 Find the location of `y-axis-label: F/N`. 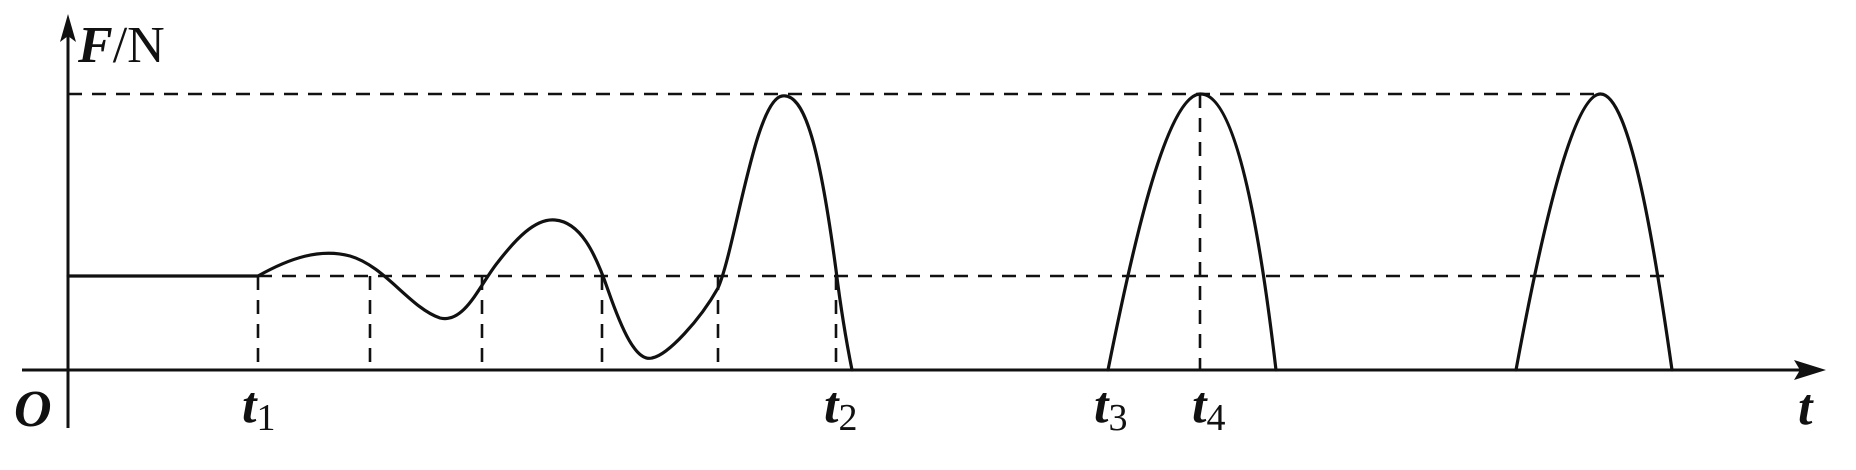

y-axis-label: F/N is located at coordinates (121, 45).